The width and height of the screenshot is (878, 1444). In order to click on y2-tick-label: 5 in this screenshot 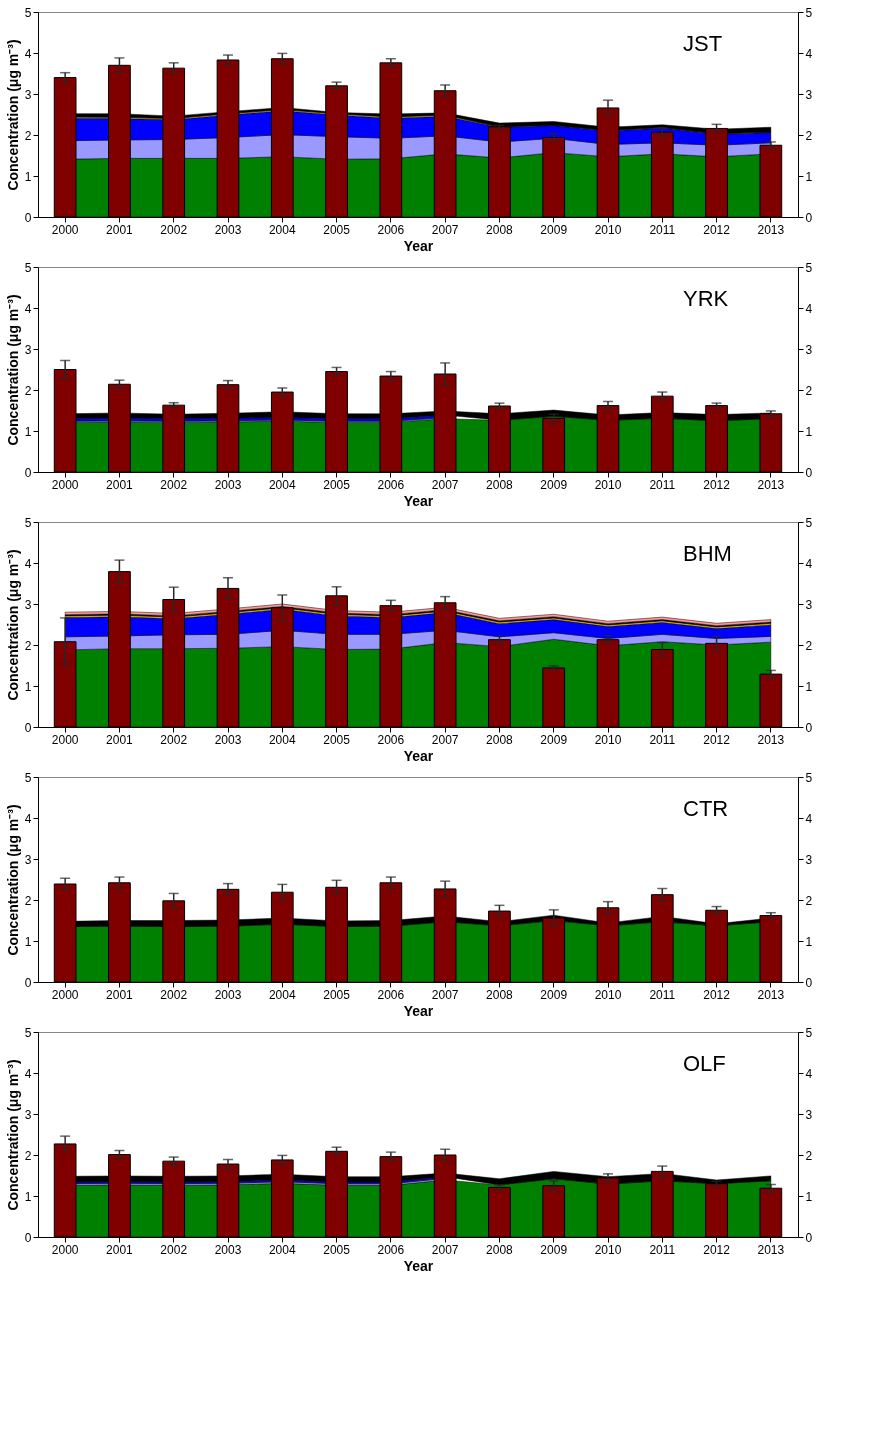, I will do `click(809, 12)`.